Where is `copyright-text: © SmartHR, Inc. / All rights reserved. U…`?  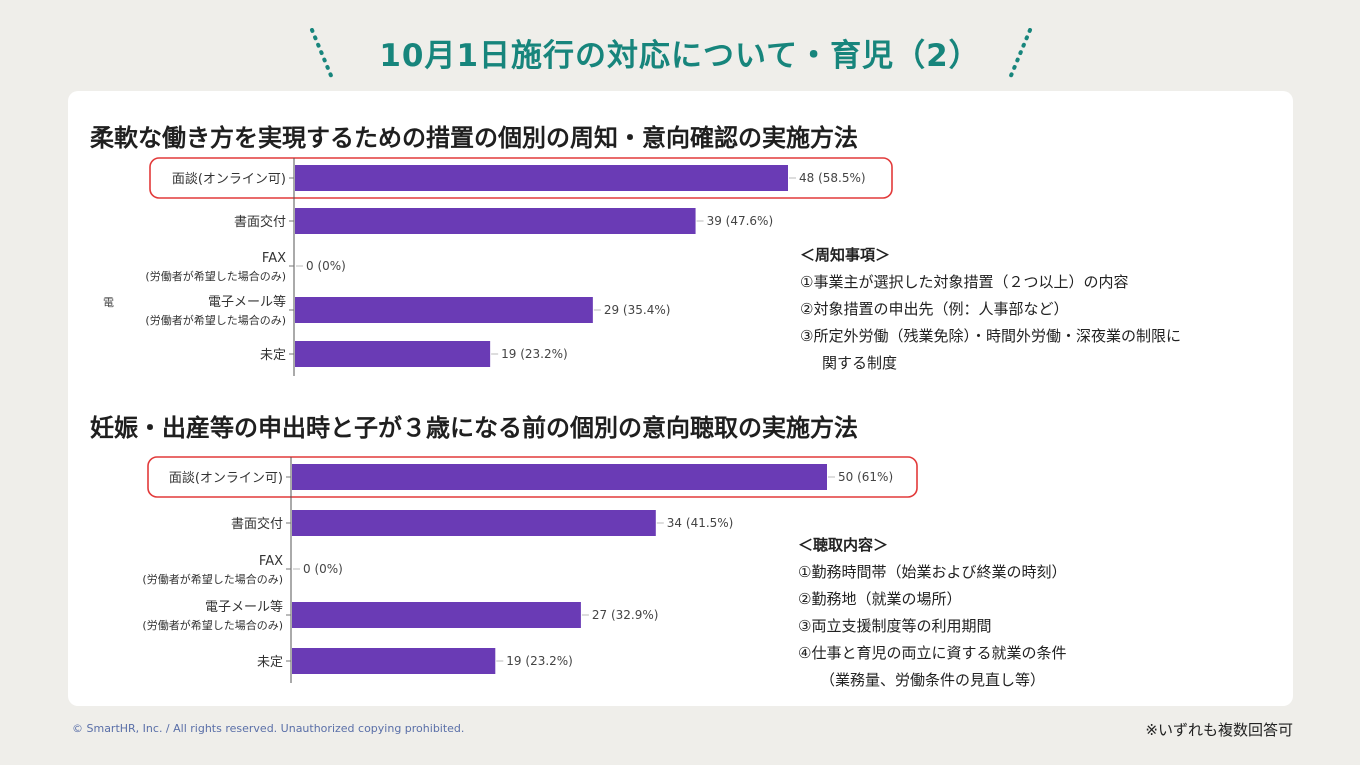 copyright-text: © SmartHR, Inc. / All rights reserved. U… is located at coordinates (268, 728).